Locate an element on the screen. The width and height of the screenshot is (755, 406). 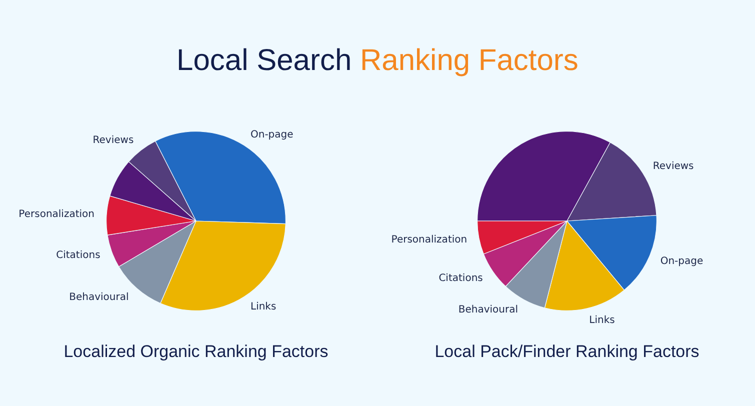
text: Localized Organic Ranking Factors is located at coordinates (196, 352).